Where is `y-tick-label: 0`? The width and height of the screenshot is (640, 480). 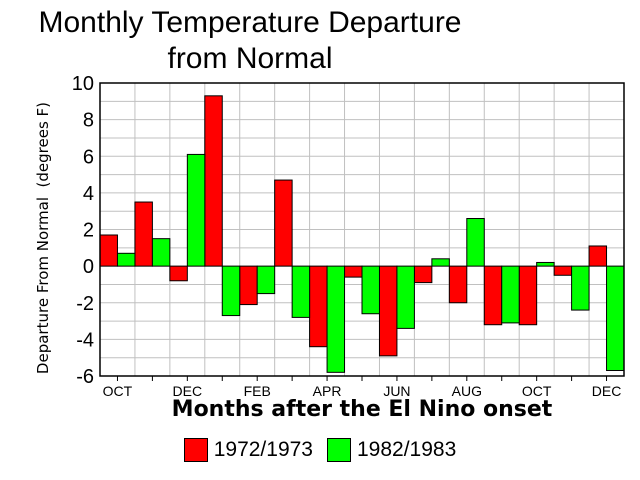
y-tick-label: 0 is located at coordinates (88, 267).